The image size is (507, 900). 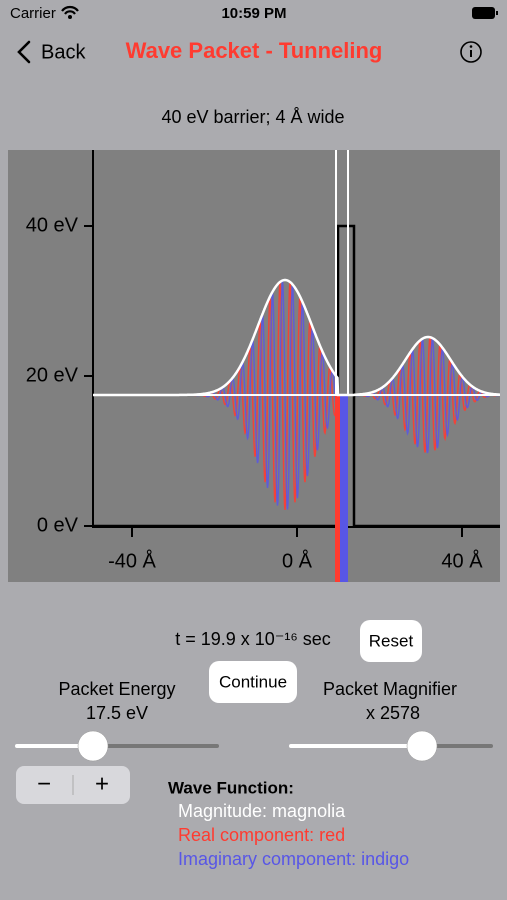 I want to click on energy-value: 17.5 eV, so click(x=117, y=713).